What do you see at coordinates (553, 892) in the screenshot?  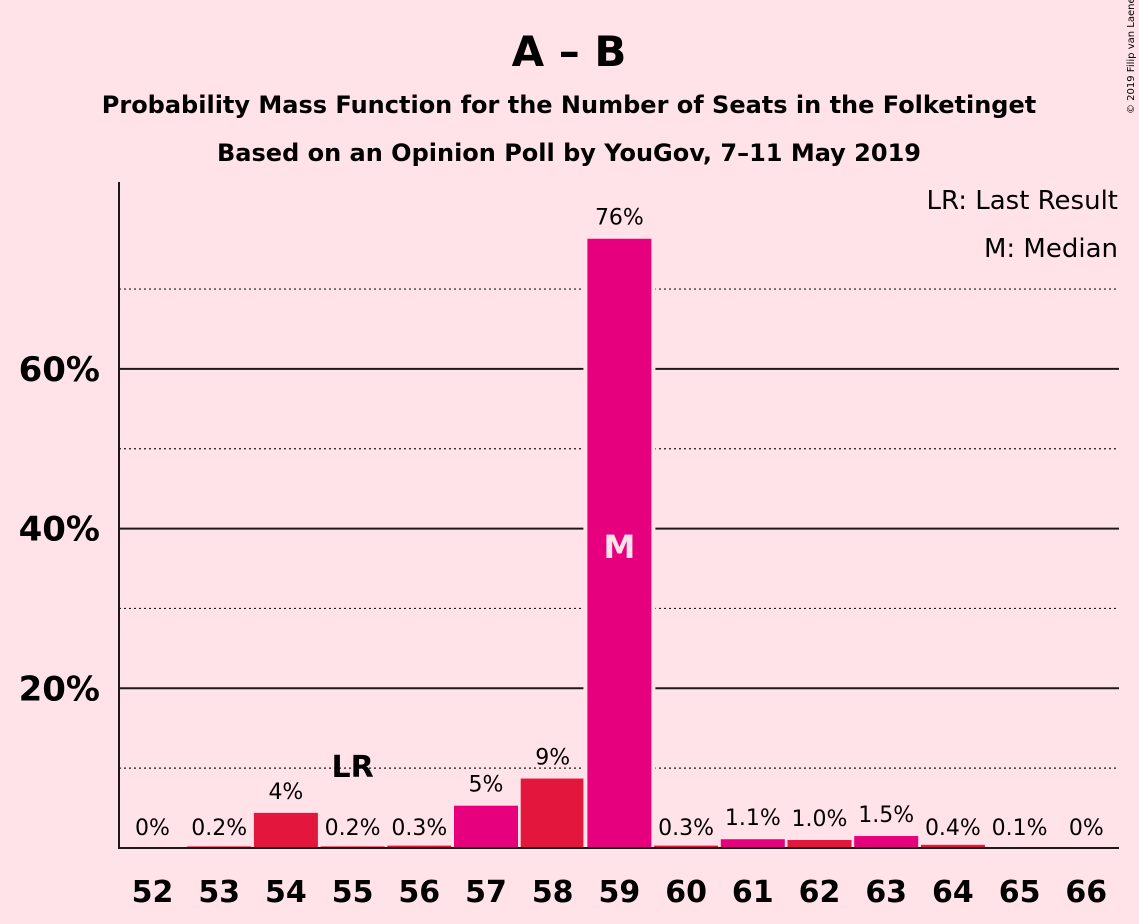 I see `x-tick-58: 58` at bounding box center [553, 892].